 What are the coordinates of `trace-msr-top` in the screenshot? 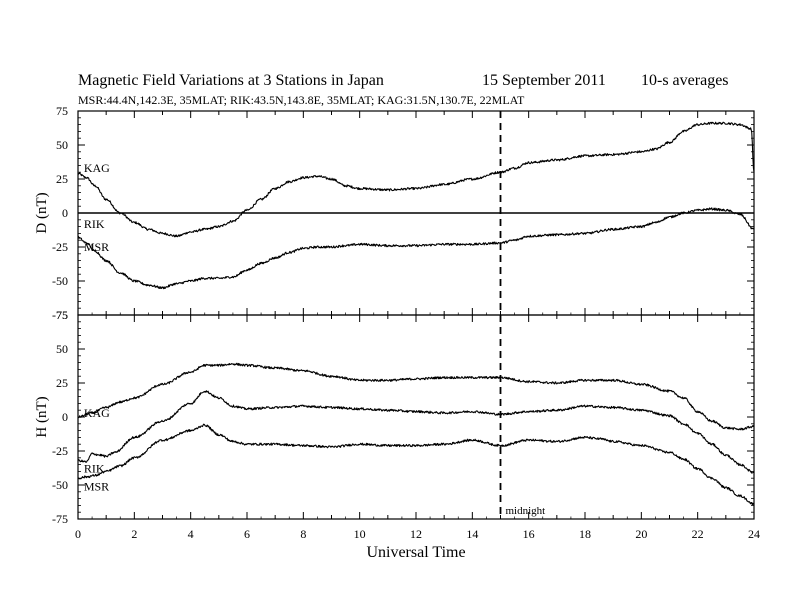 It's located at (416, 248).